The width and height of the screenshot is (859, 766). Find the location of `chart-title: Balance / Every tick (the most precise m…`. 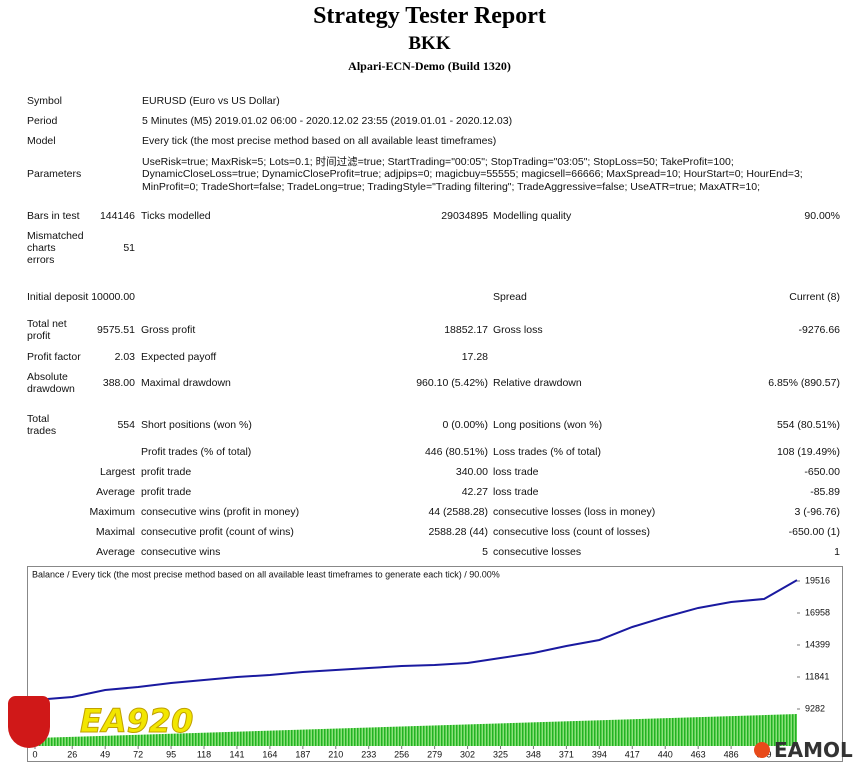

chart-title: Balance / Every tick (the most precise m… is located at coordinates (266, 574).